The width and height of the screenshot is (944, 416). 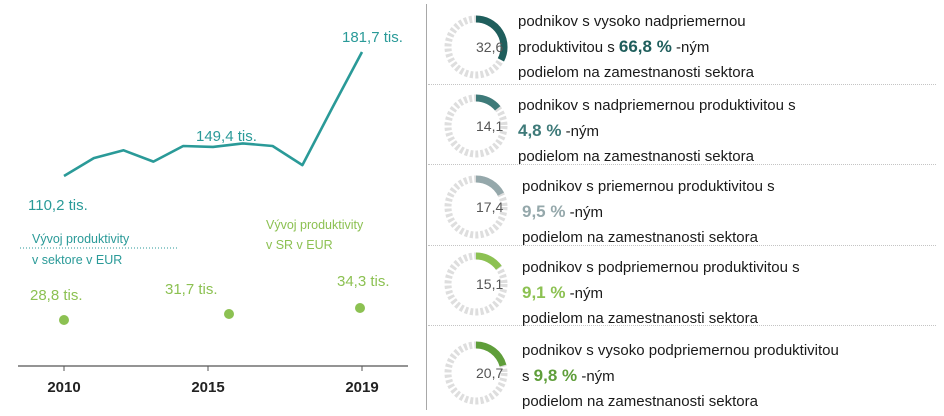 What do you see at coordinates (81, 239) in the screenshot?
I see `sector-series-name: Vývoj produktivity` at bounding box center [81, 239].